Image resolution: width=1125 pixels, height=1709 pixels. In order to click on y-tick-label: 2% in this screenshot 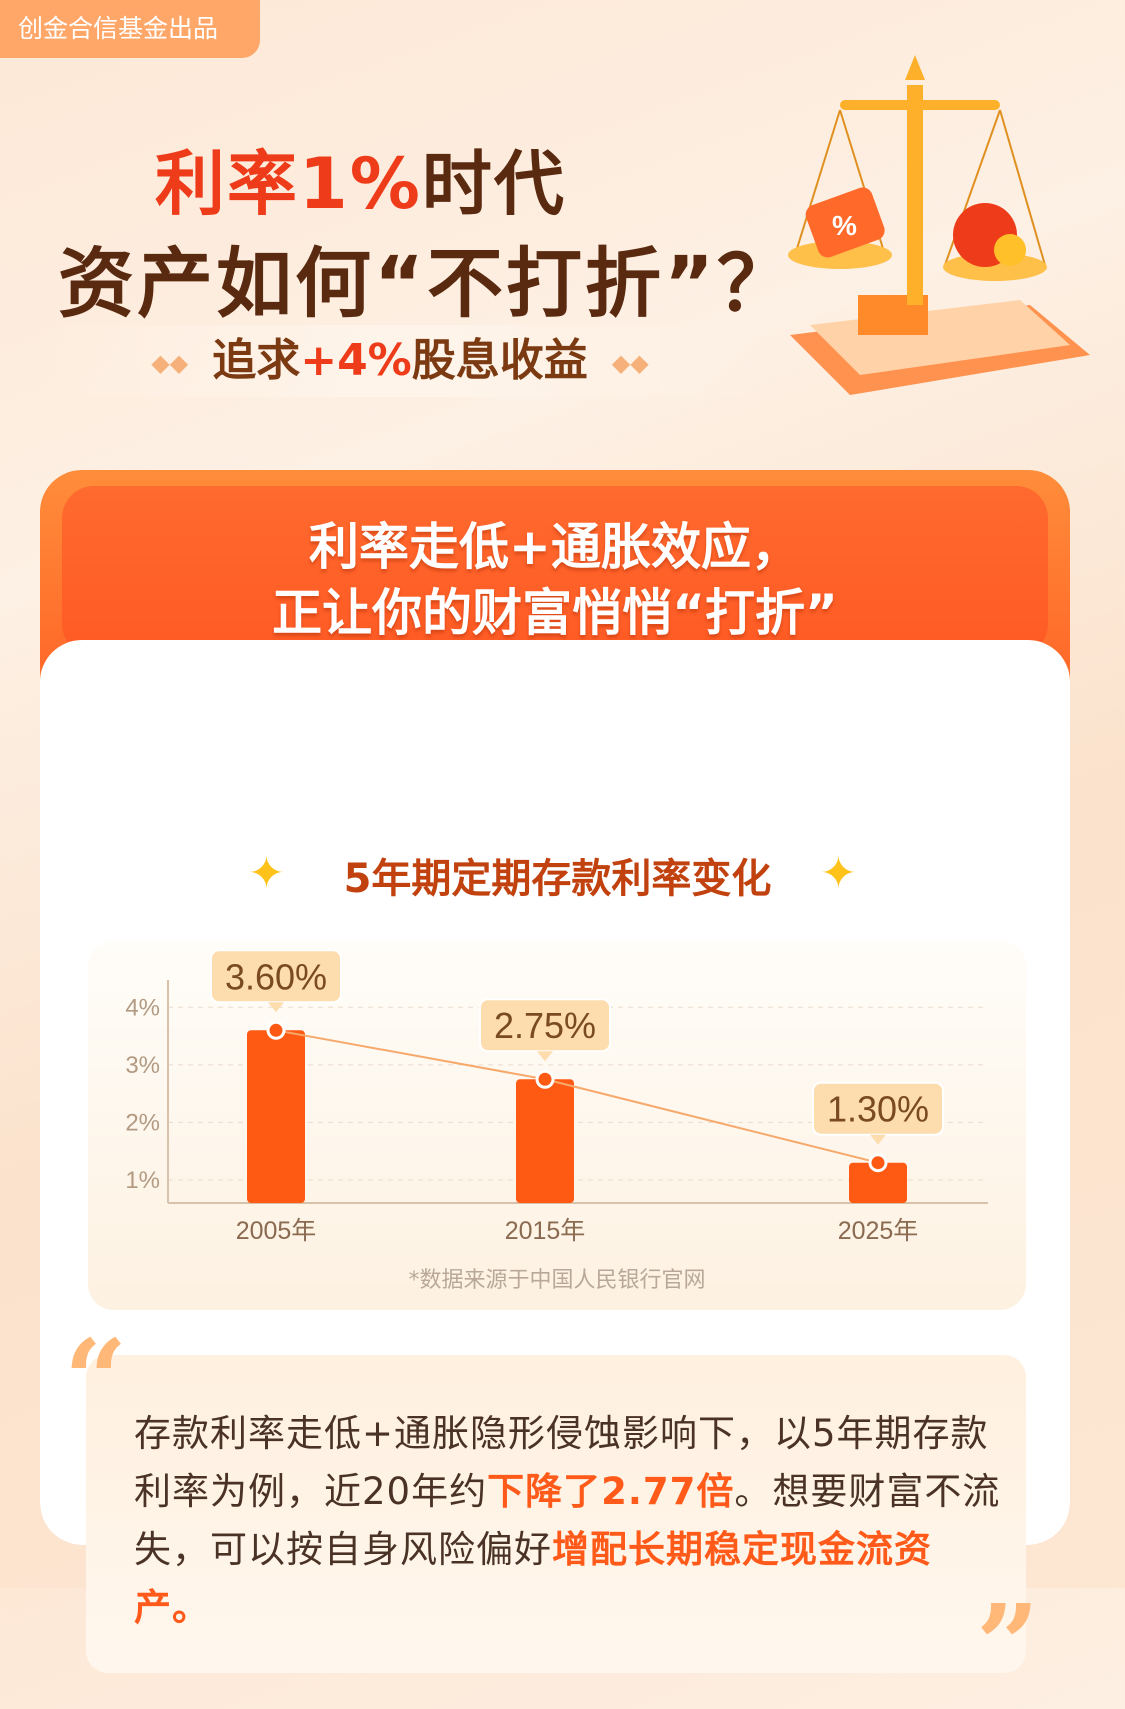, I will do `click(142, 1122)`.